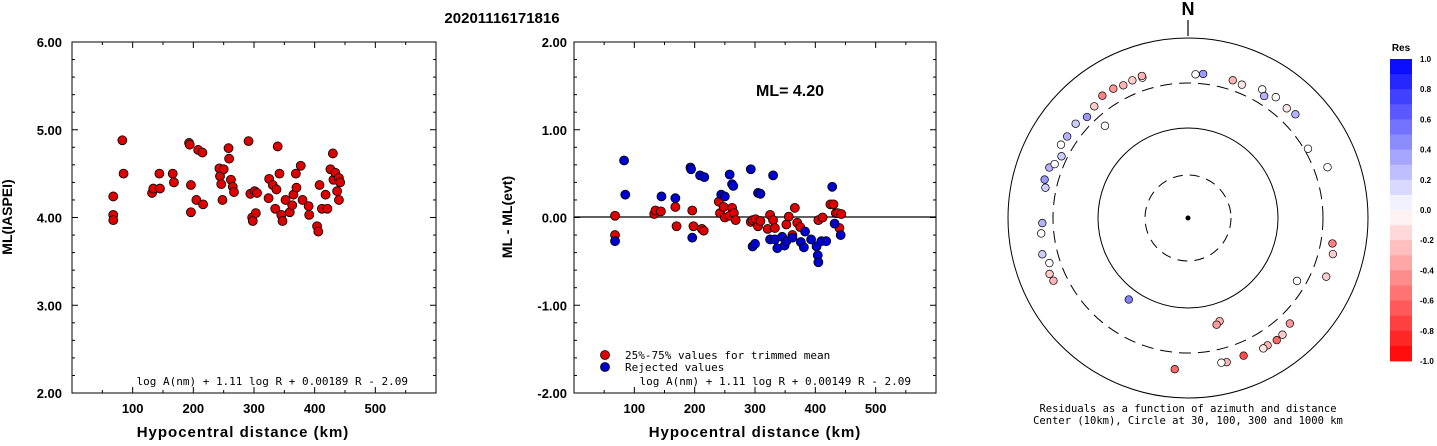 The height and width of the screenshot is (446, 1437). Describe the element at coordinates (728, 211) in the screenshot. I see `mid-scatter-points` at that location.